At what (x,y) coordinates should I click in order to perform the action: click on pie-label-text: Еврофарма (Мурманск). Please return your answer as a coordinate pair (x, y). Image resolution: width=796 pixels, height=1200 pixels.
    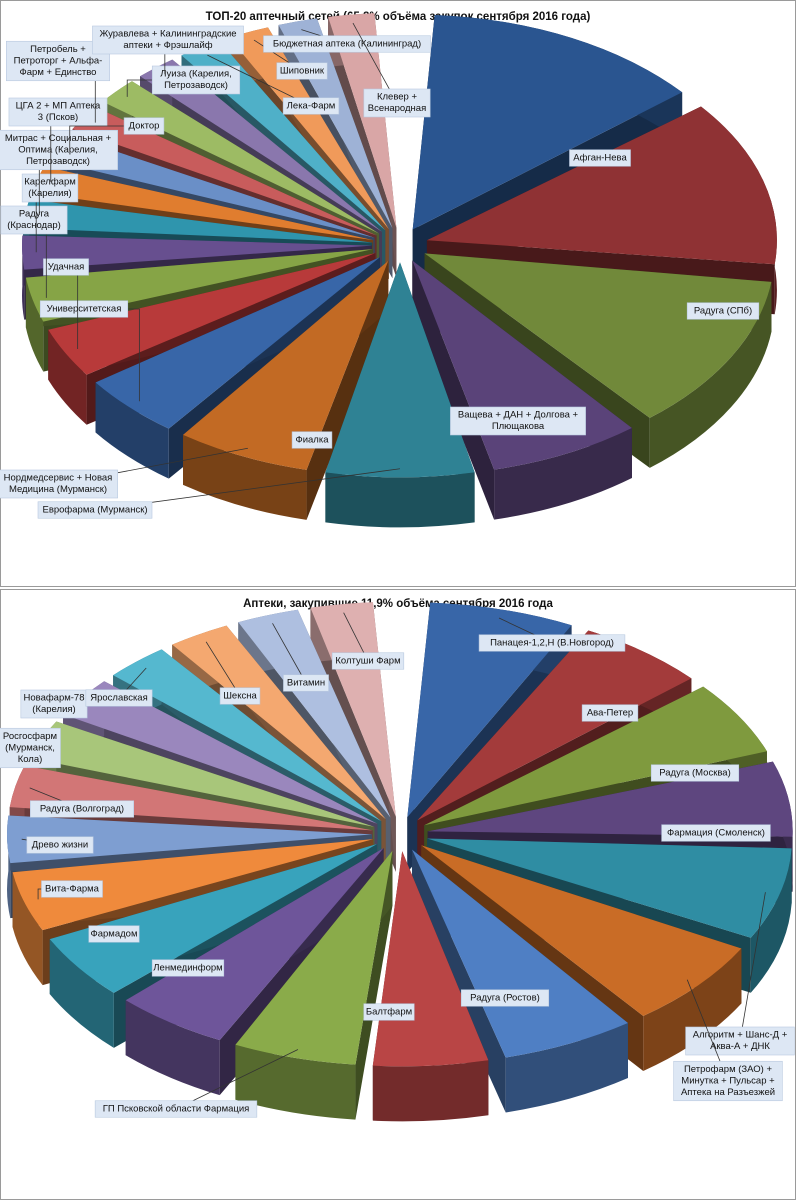
    Looking at the image, I should click on (94, 509).